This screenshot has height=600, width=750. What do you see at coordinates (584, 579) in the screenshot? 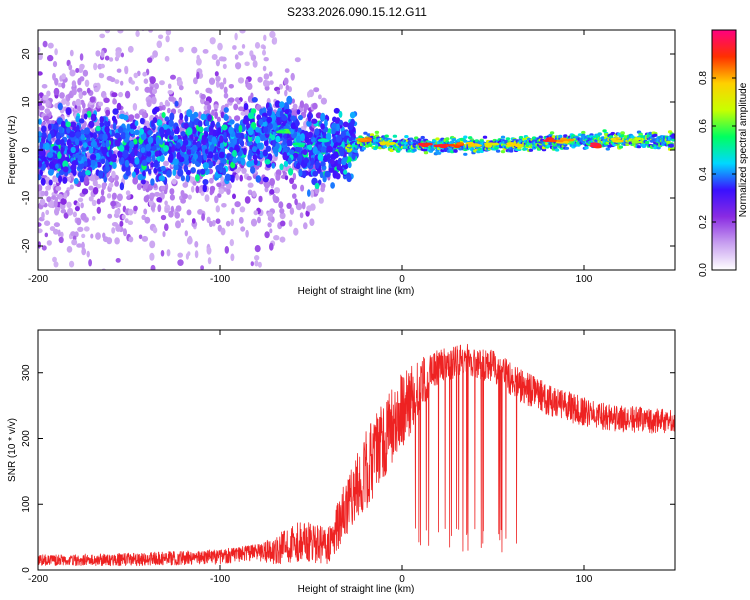
I see `snr-x-tick-label: 100` at bounding box center [584, 579].